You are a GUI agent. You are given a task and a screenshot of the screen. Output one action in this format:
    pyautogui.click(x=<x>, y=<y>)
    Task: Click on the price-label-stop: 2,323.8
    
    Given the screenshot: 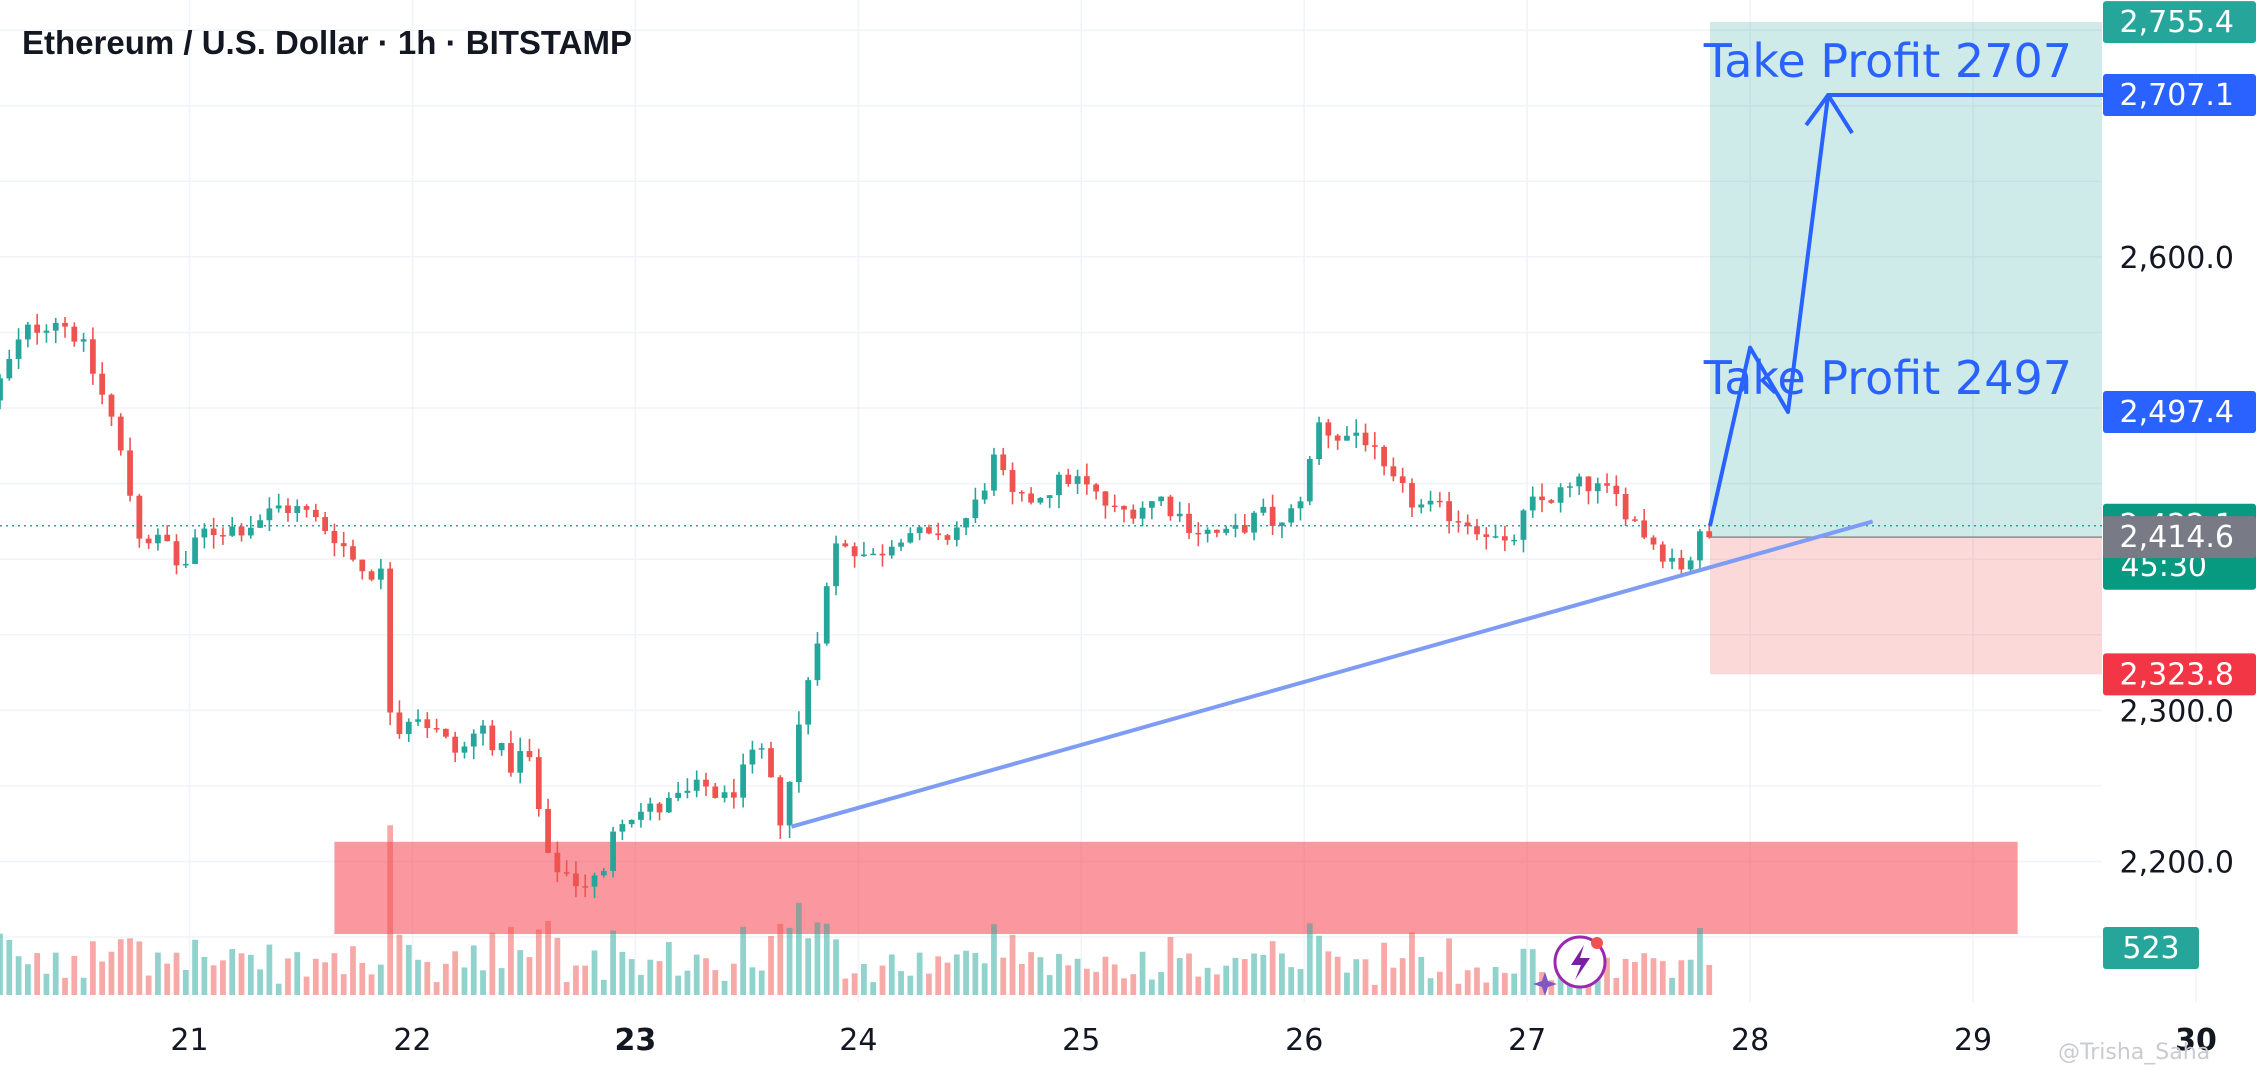 What is the action you would take?
    pyautogui.click(x=2179, y=674)
    